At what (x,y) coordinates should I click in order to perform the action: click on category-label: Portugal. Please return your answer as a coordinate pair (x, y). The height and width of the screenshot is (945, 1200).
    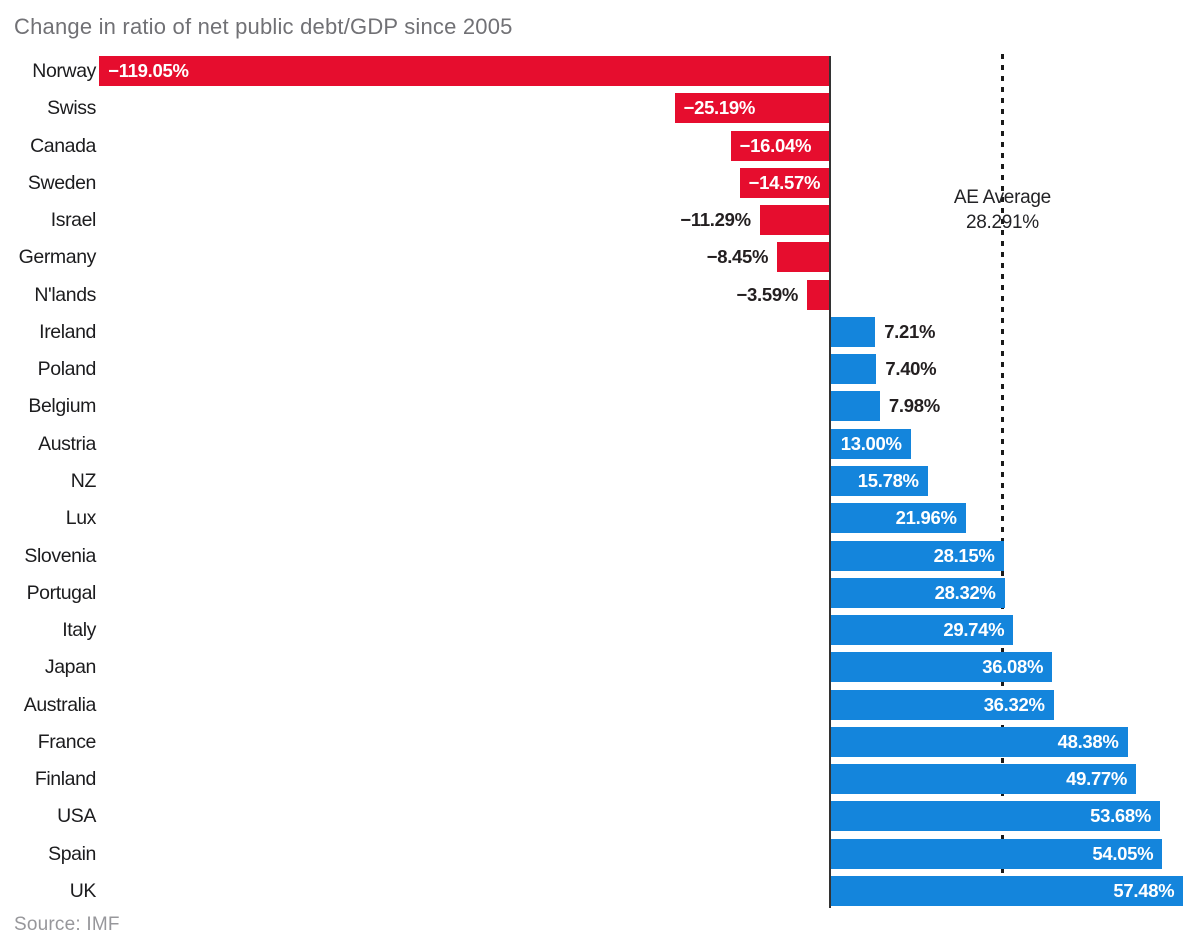
    Looking at the image, I should click on (61, 593).